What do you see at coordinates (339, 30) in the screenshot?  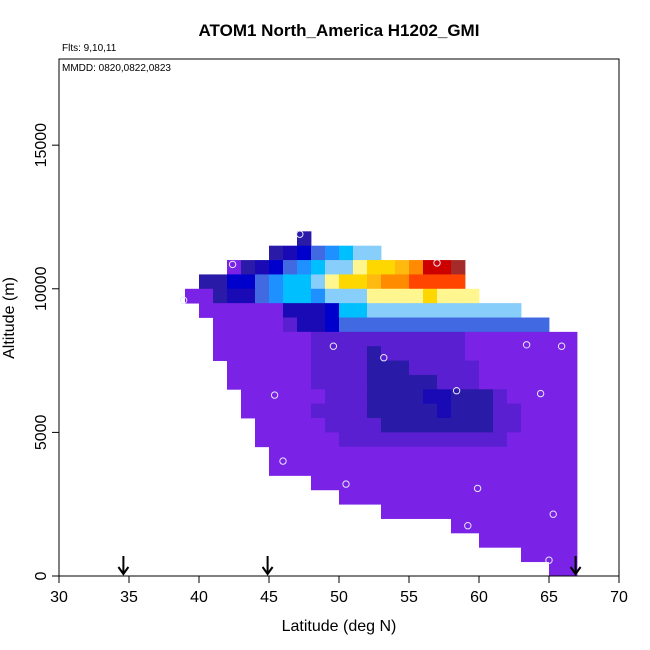 I see `chart-title: ATOM1 North_America H1202_GMI` at bounding box center [339, 30].